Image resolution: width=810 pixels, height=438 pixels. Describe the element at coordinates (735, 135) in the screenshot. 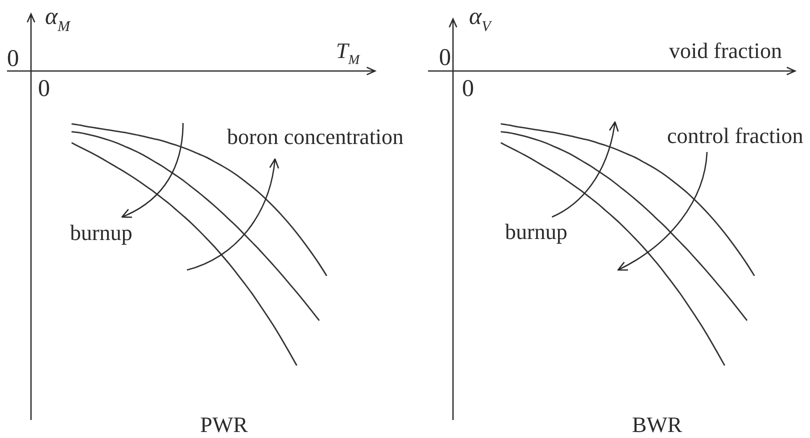

I see `annotation: control fraction` at that location.